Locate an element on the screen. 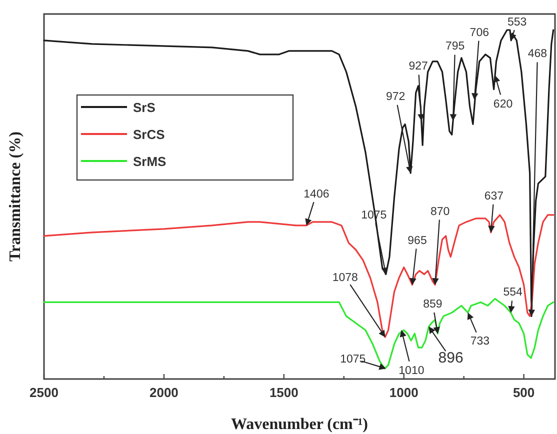 The image size is (557, 434). annotation: 637 is located at coordinates (494, 196).